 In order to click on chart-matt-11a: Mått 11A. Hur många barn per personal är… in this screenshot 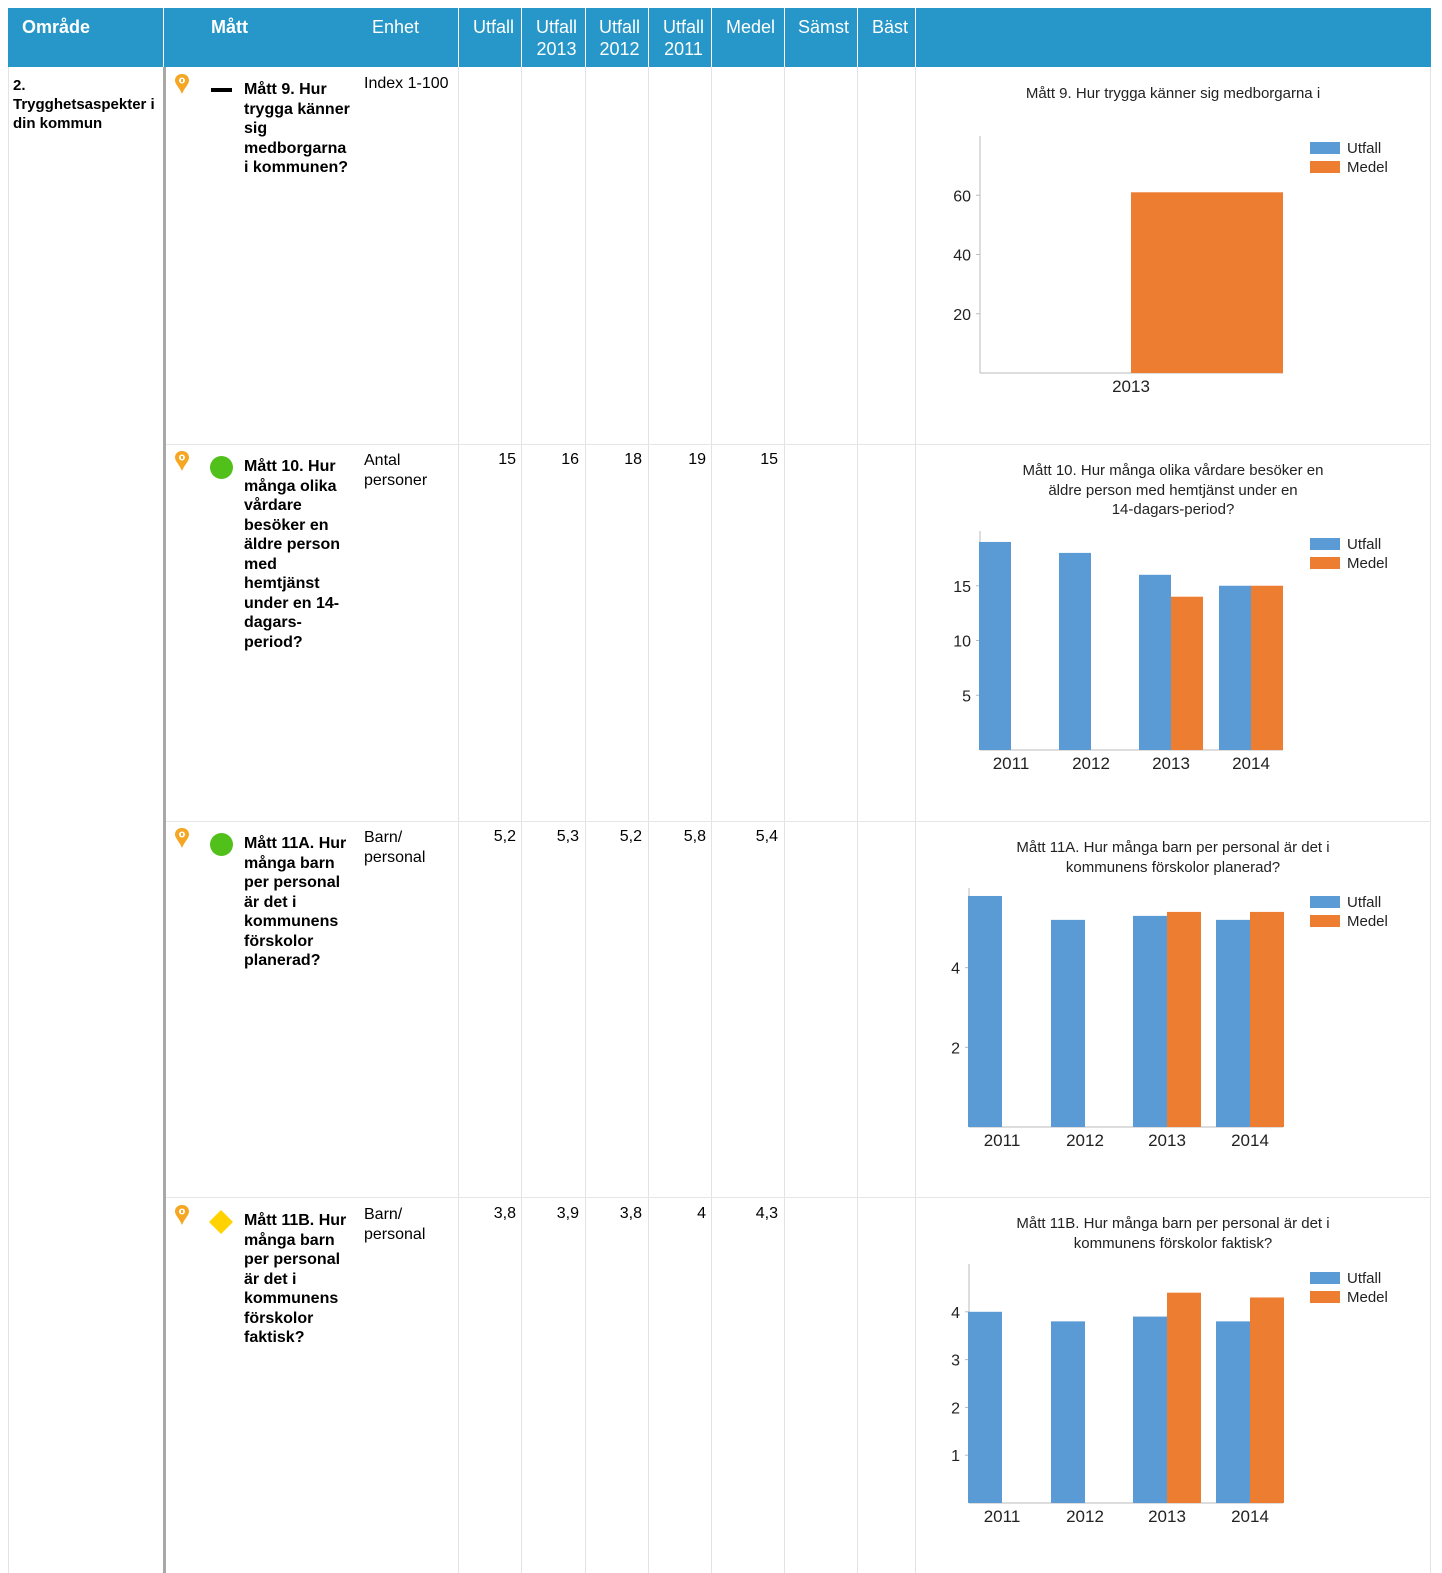, I will do `click(1169, 994)`.